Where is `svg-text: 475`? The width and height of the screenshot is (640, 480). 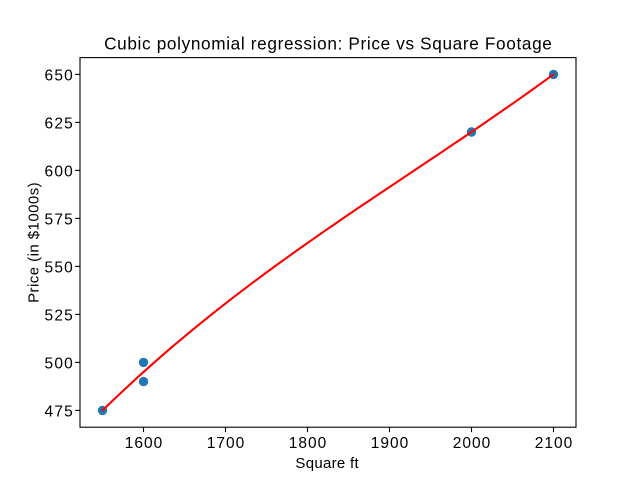
svg-text: 475 is located at coordinates (59, 411).